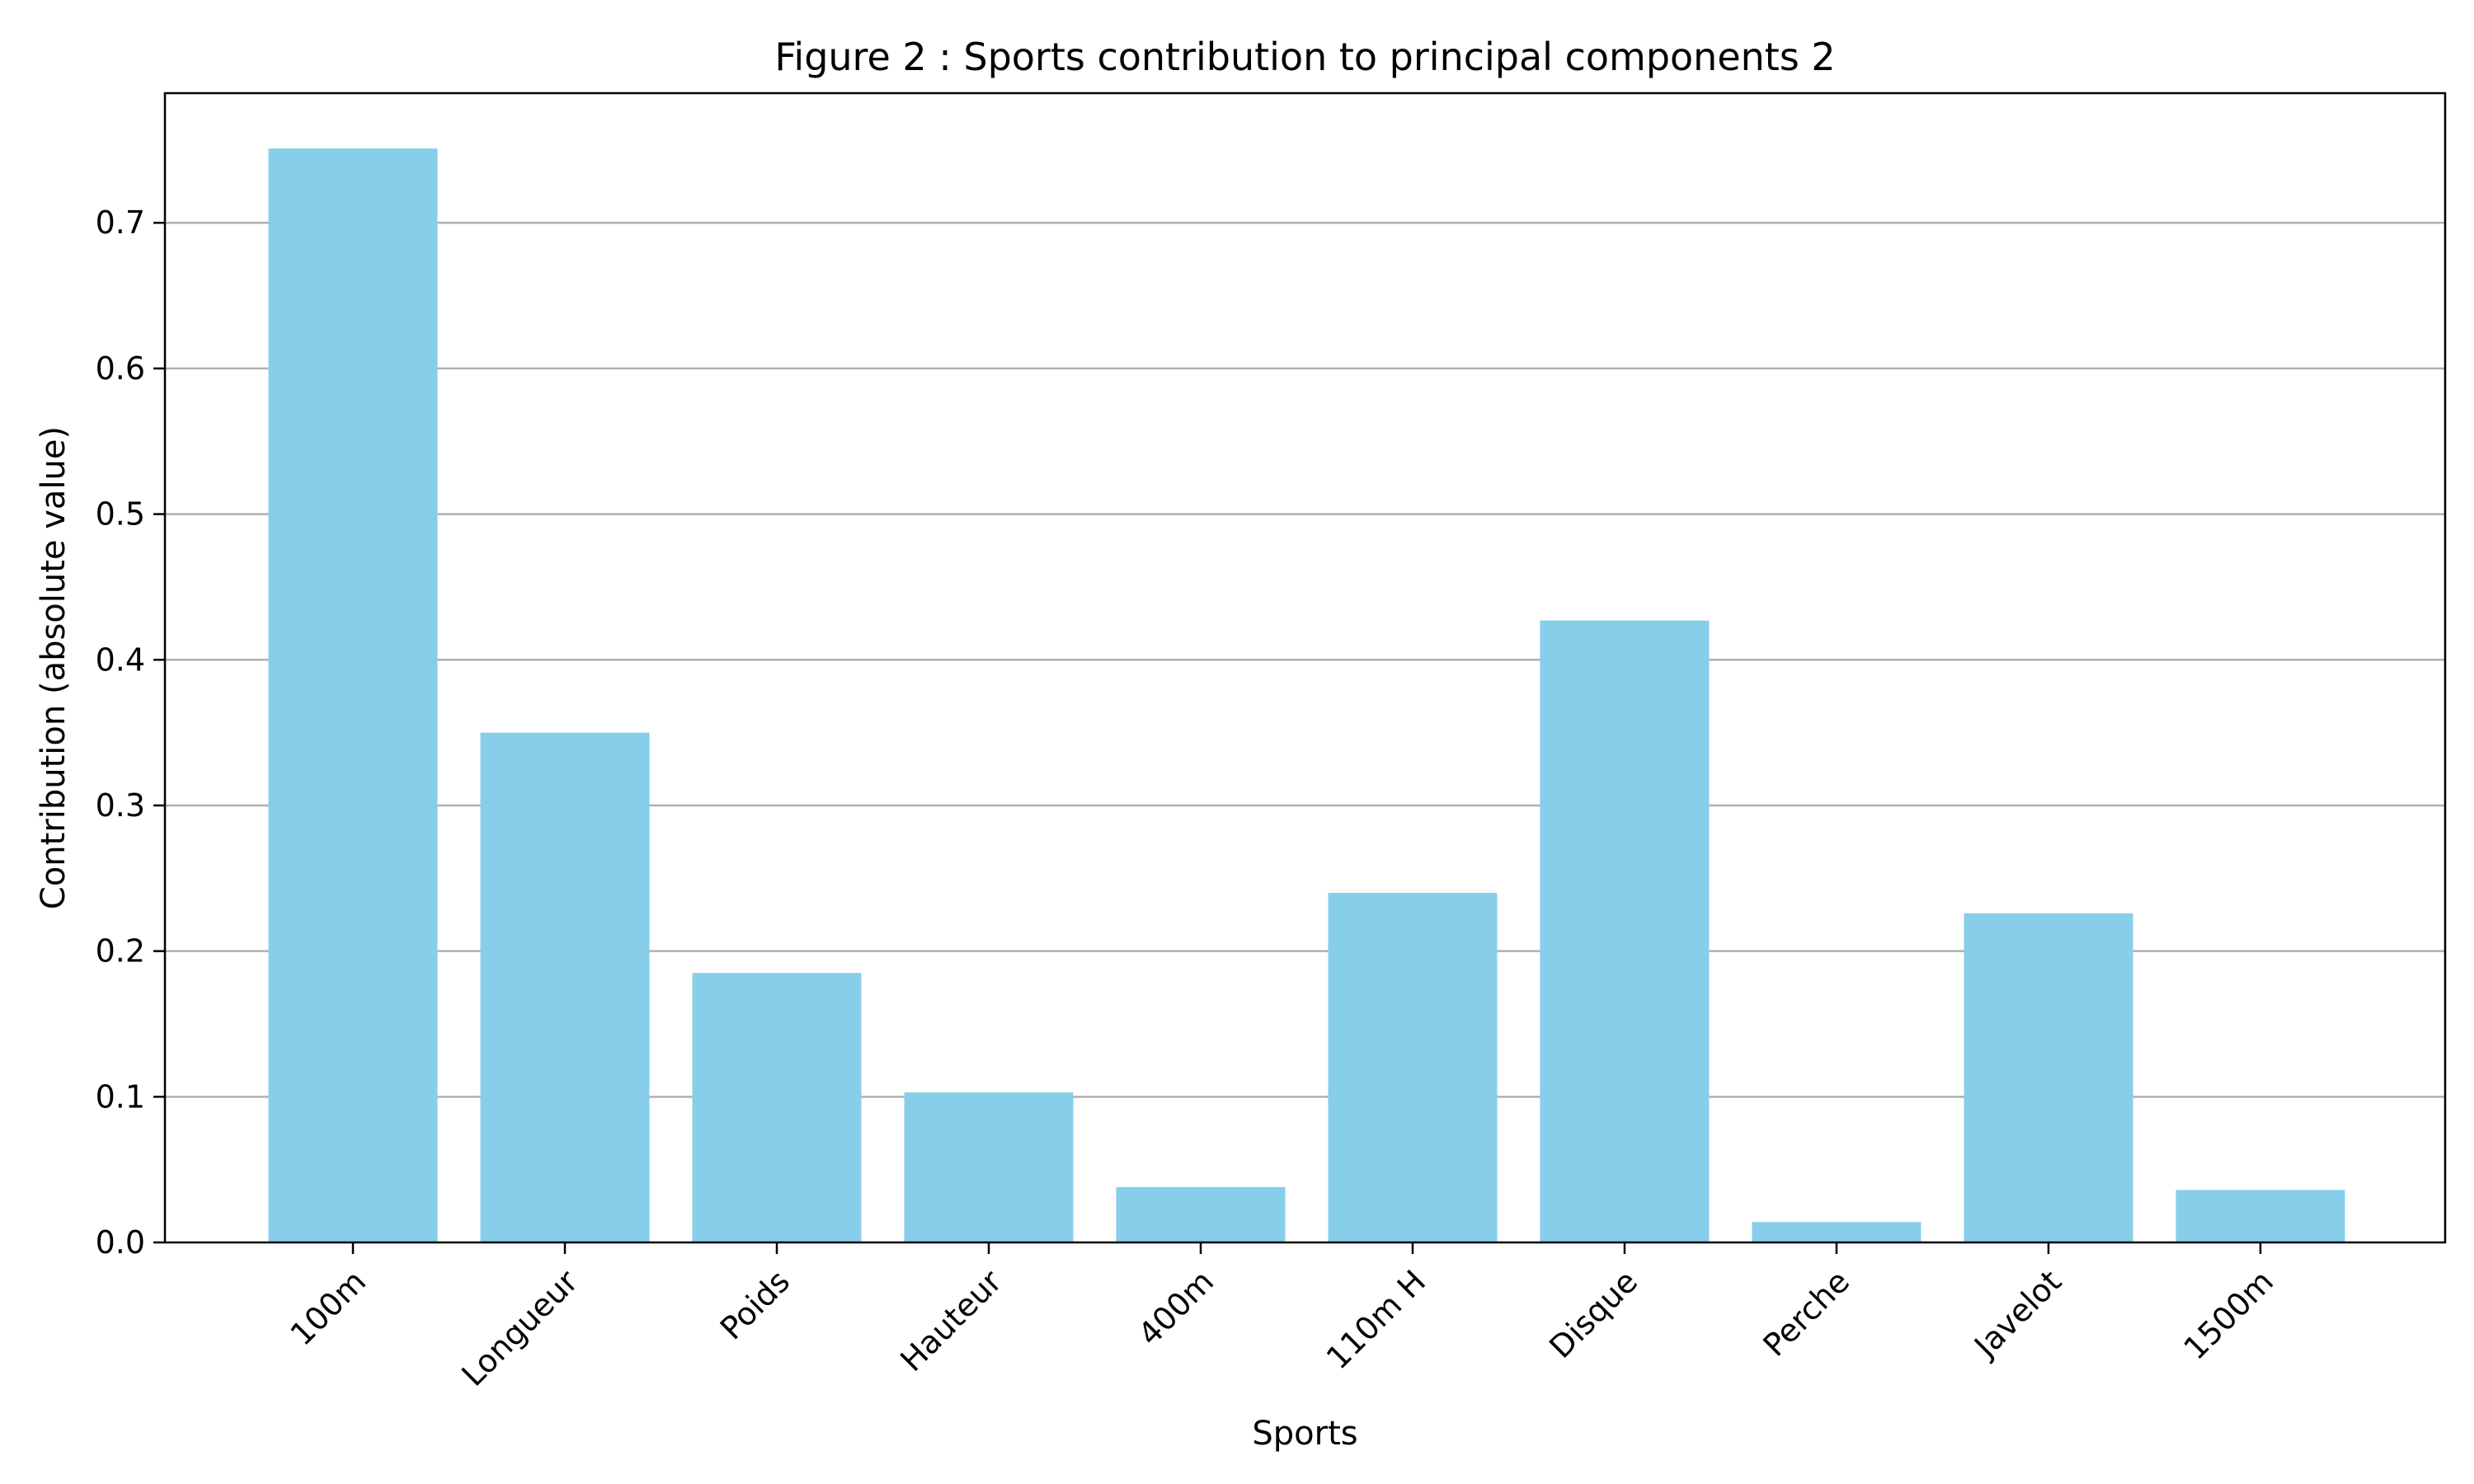 This screenshot has width=2474, height=1484. Describe the element at coordinates (1176, 1308) in the screenshot. I see `x-tick-label: 400m` at that location.